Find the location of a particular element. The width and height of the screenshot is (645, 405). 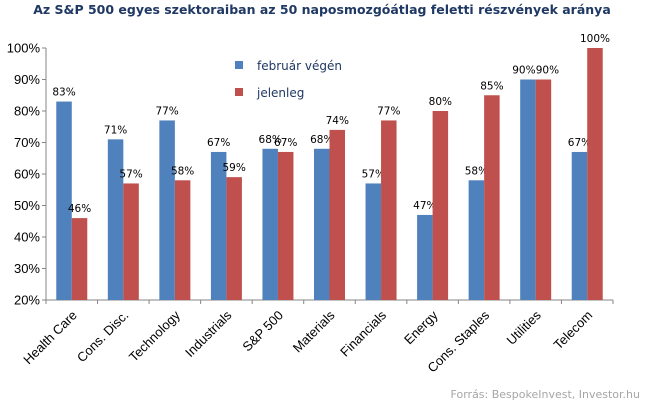

x-tick-label: Industrials is located at coordinates (208, 333).